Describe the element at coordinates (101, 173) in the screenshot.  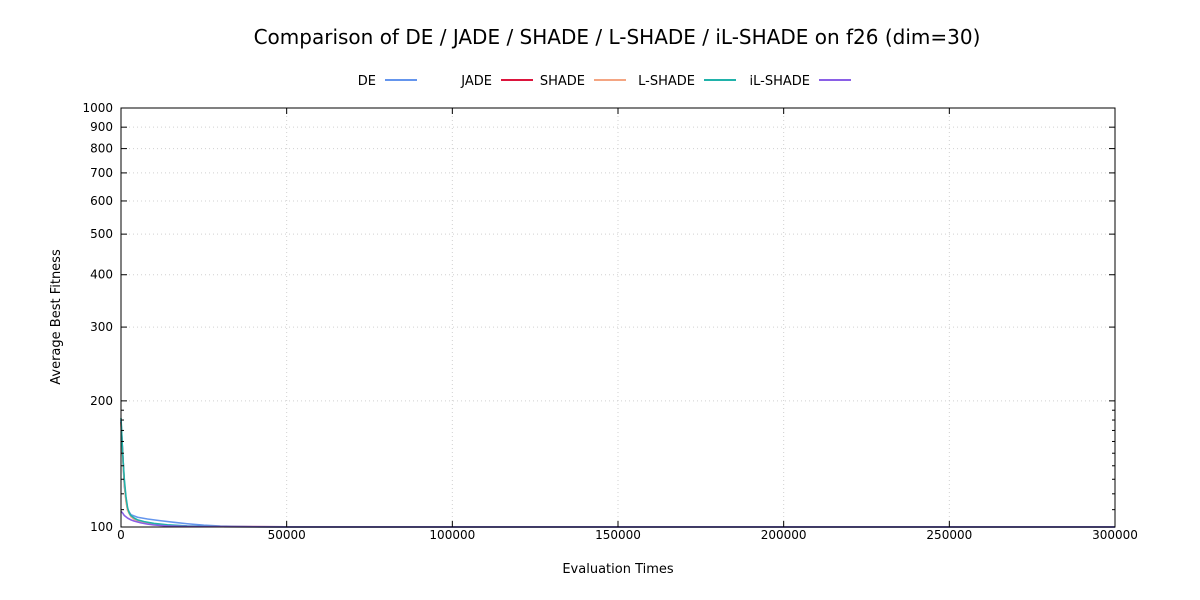
I see `y-tick-label: 700` at that location.